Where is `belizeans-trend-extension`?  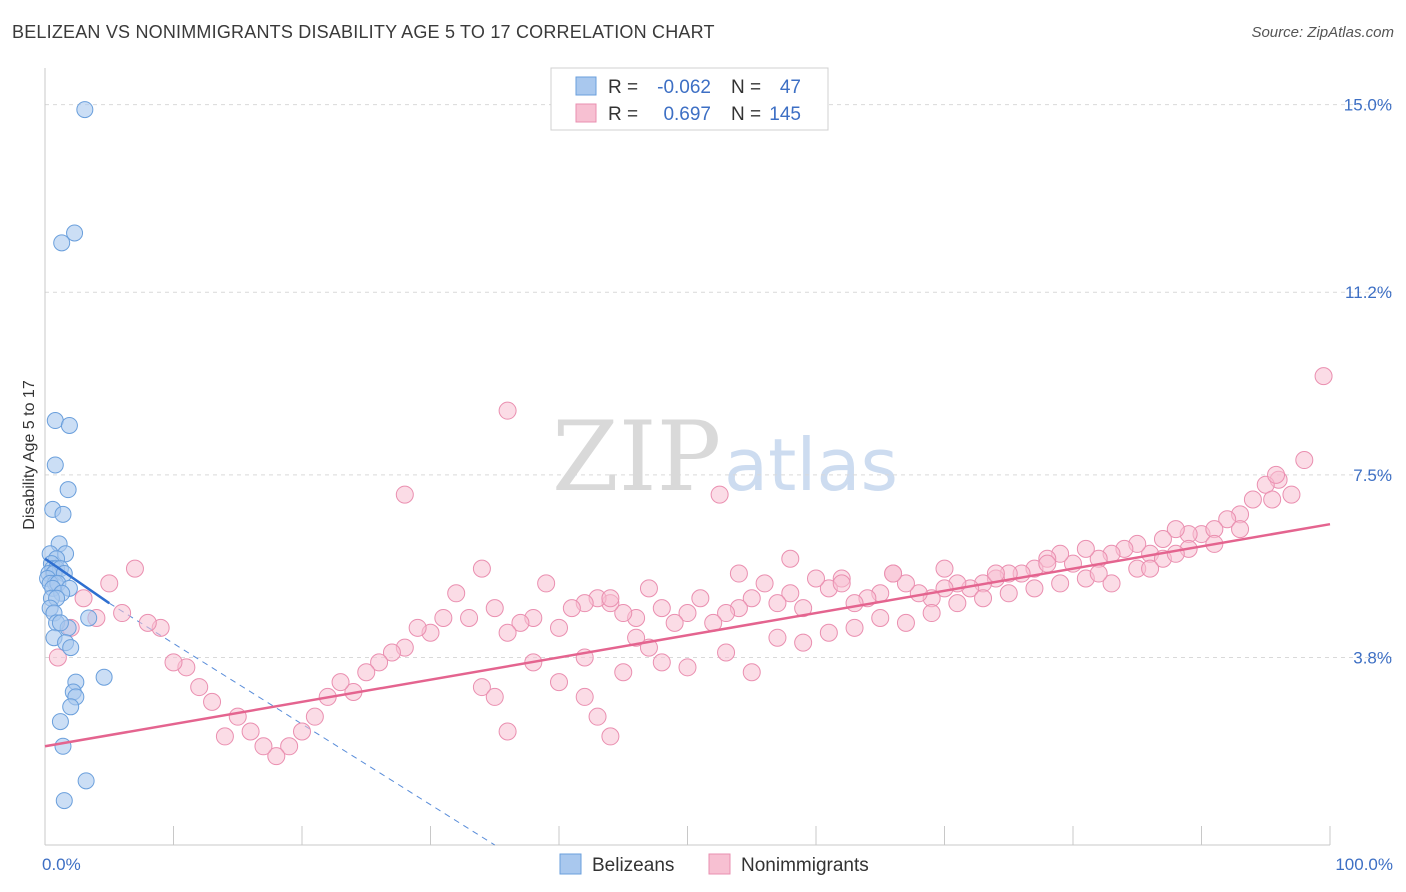
belizeans-trend-extension is located at coordinates (302, 724).